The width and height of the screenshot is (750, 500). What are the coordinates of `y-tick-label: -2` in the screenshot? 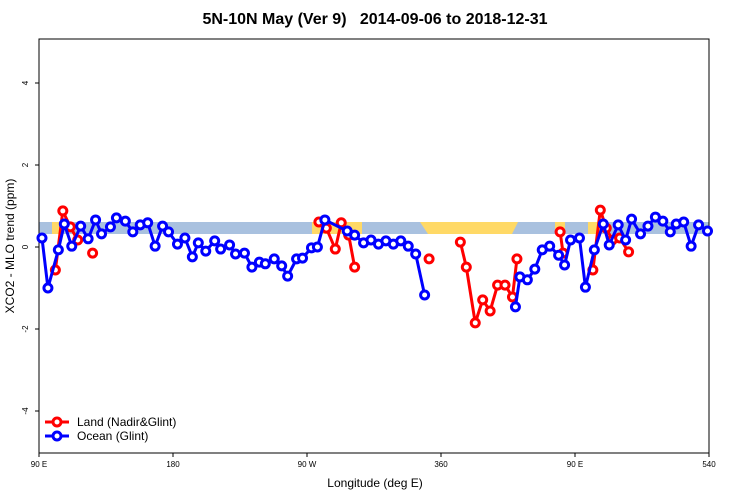 It's located at (25, 329).